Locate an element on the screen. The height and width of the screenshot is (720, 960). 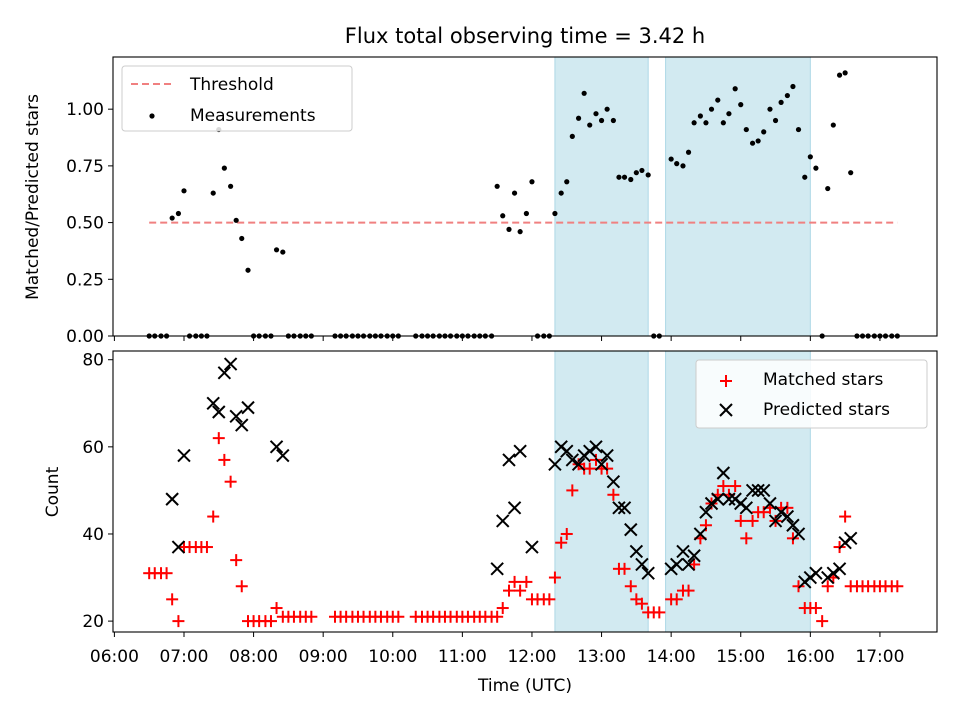
x-tick-label: 08:00 is located at coordinates (253, 657).